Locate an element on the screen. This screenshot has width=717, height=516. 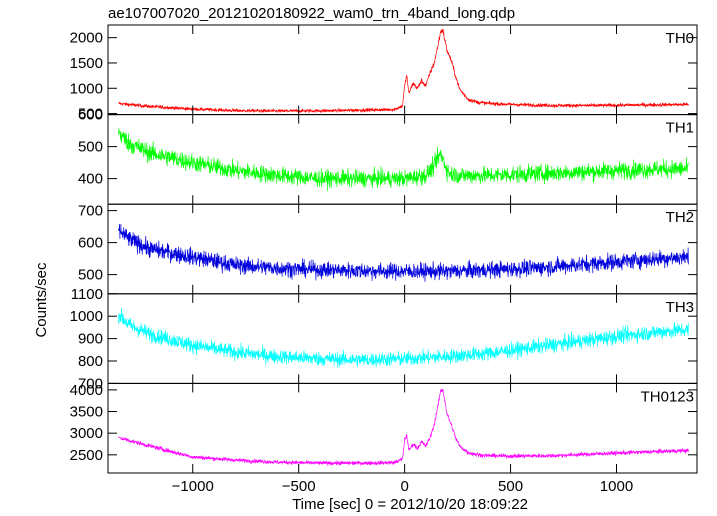
panel-label: TH2 is located at coordinates (680, 217).